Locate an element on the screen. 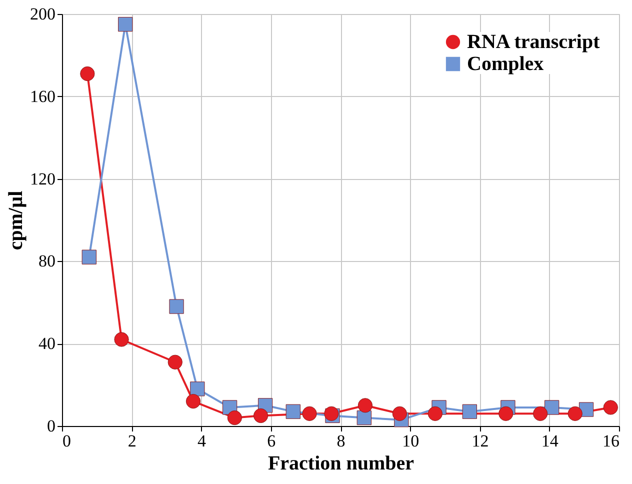 This screenshot has height=484, width=632. x-tick-label: 10 is located at coordinates (411, 441).